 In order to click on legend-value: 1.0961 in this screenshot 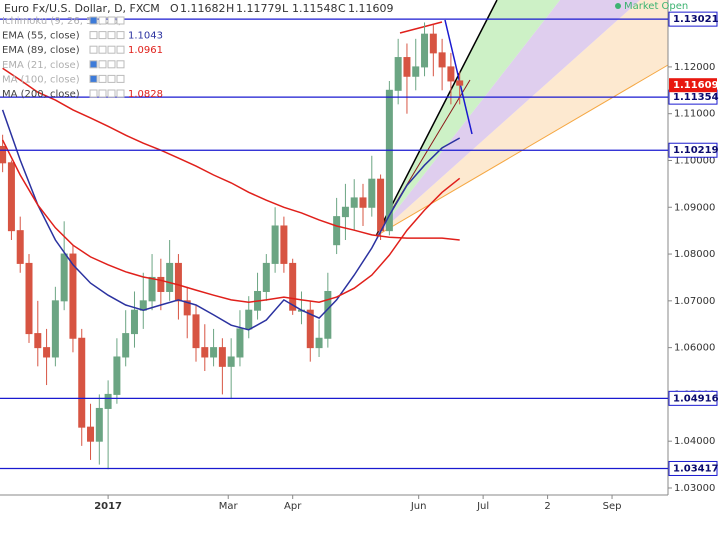, I will do `click(145, 50)`.